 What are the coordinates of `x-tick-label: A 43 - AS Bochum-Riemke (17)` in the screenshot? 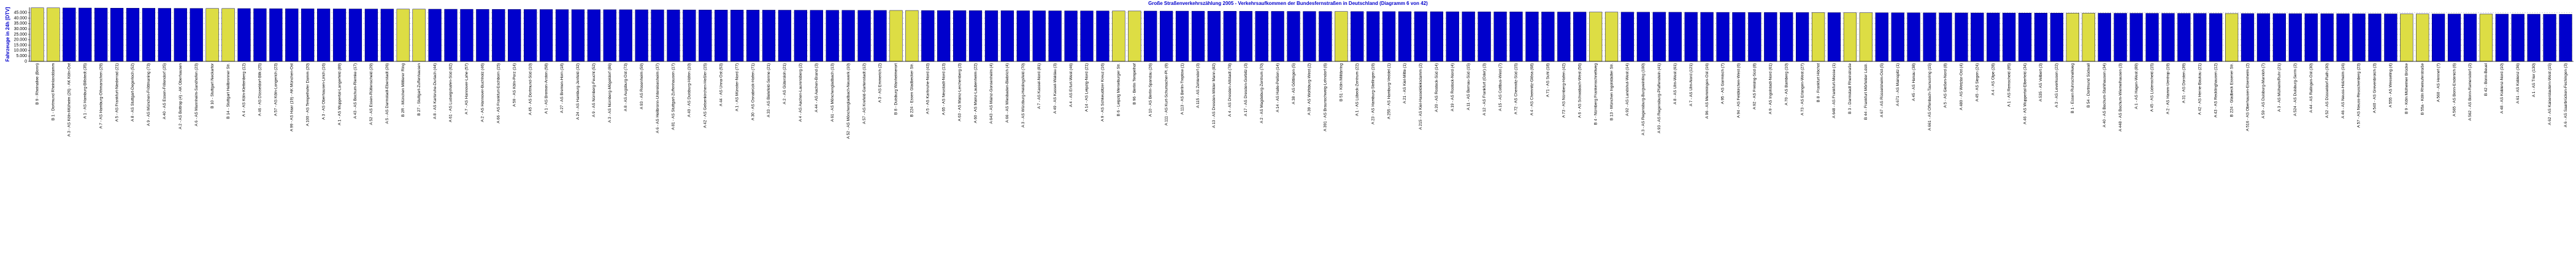 It's located at (355, 90).